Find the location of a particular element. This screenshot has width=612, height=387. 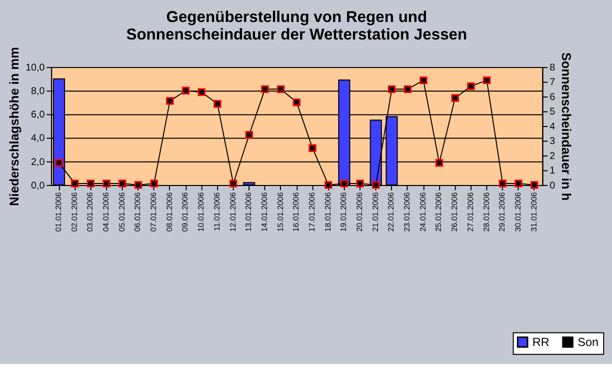

x-tick-label: 18.01.2006 is located at coordinates (327, 212).